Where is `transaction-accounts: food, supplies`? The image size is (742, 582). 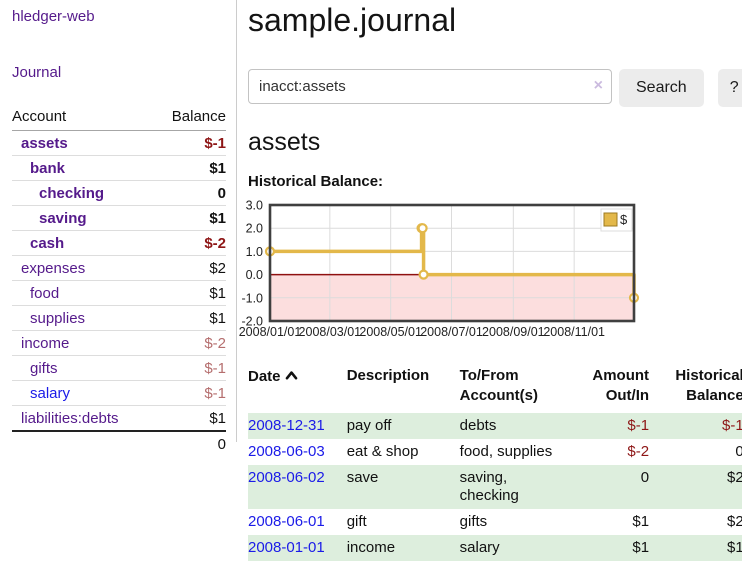
transaction-accounts: food, supplies is located at coordinates (506, 451).